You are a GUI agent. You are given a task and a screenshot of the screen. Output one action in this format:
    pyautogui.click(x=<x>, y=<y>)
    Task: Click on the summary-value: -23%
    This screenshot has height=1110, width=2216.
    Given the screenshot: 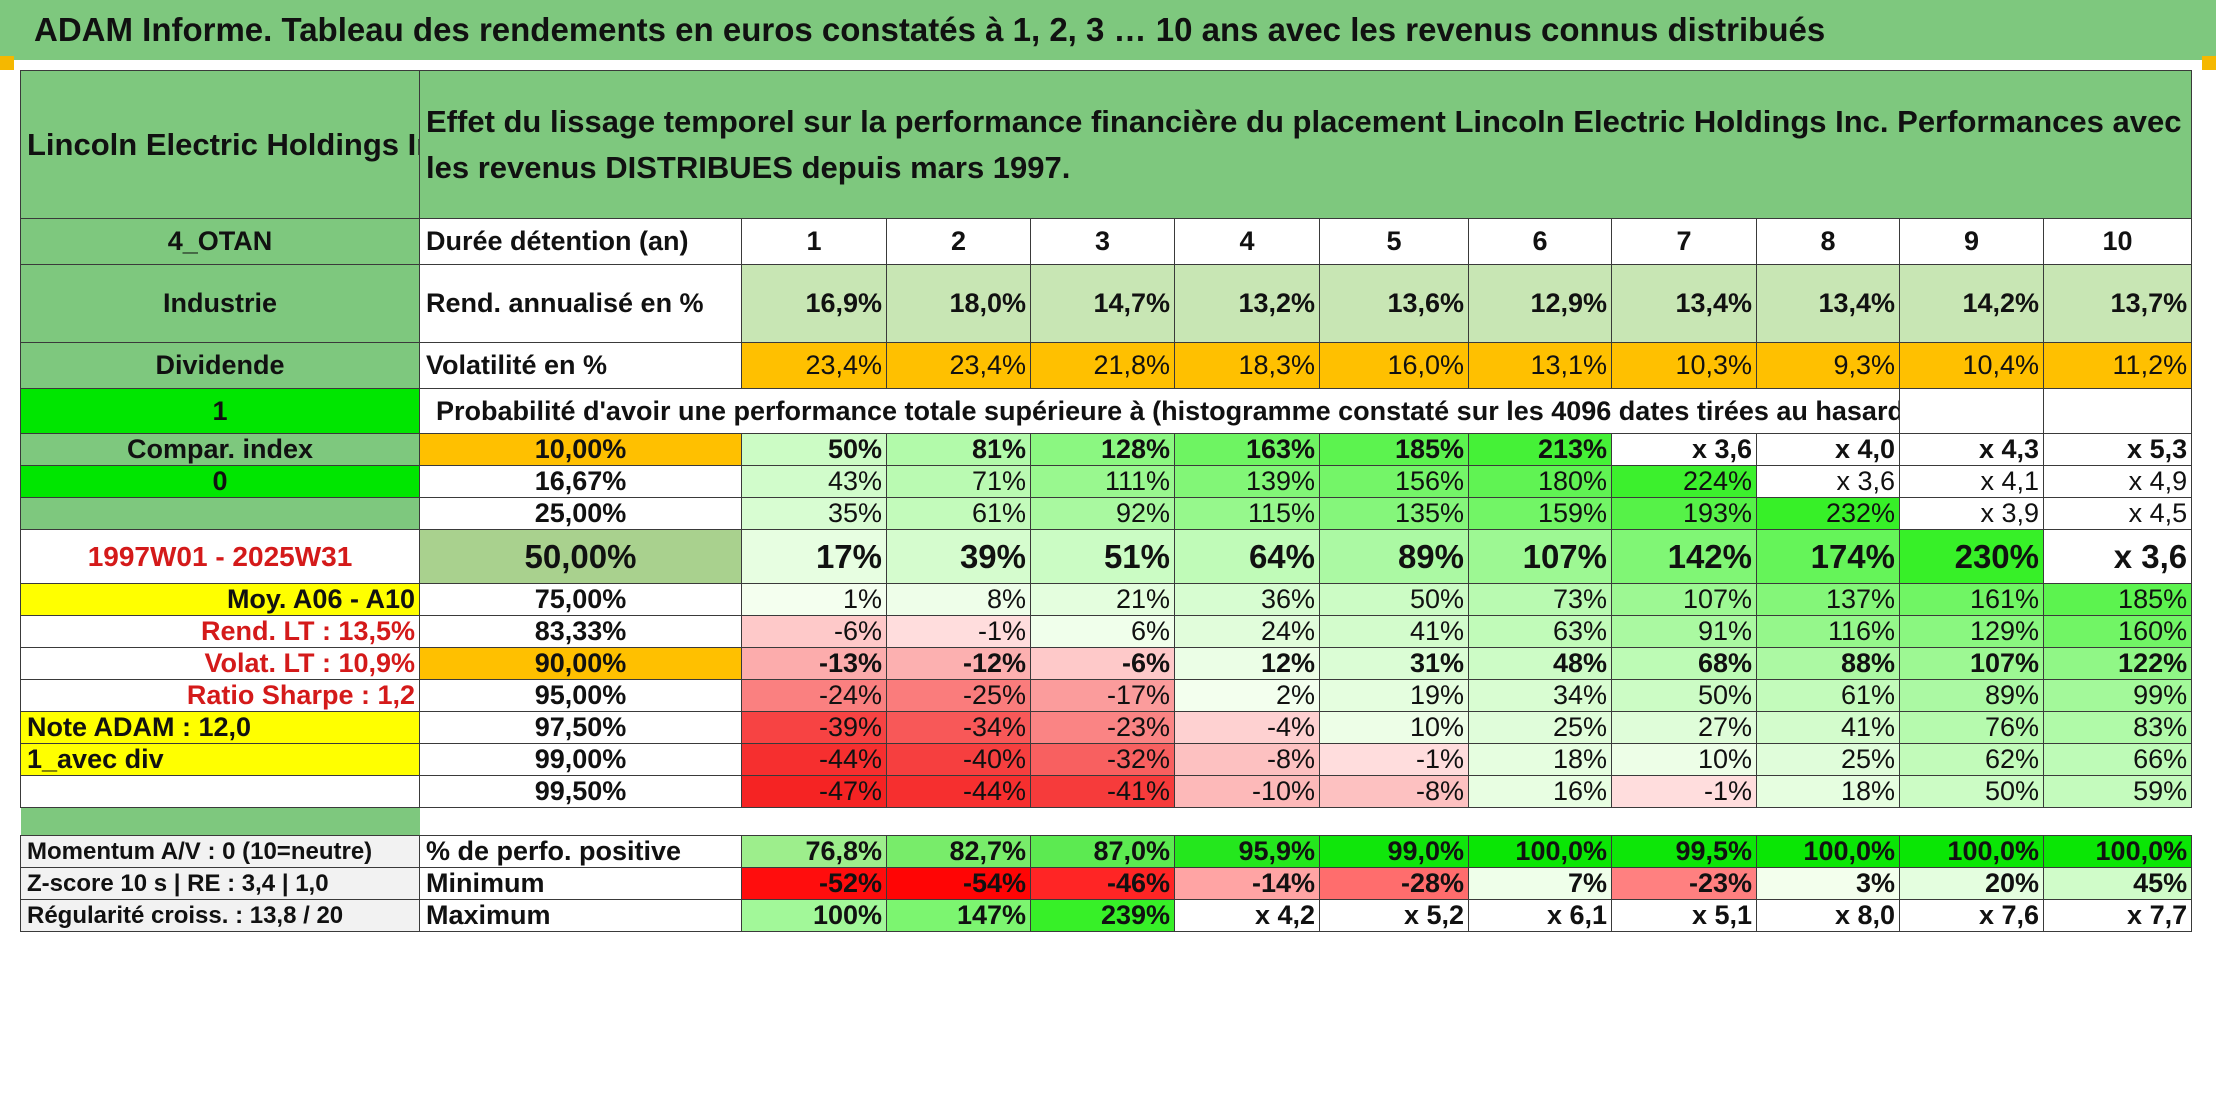 What is the action you would take?
    pyautogui.click(x=1684, y=883)
    